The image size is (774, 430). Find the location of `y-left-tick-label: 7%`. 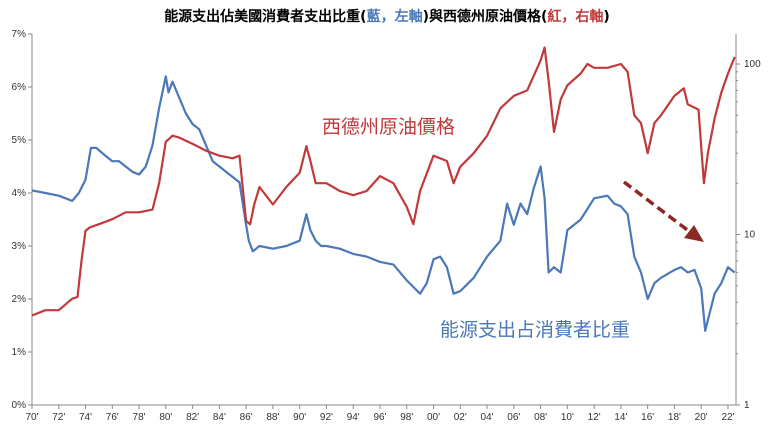

y-left-tick-label: 7% is located at coordinates (19, 34).